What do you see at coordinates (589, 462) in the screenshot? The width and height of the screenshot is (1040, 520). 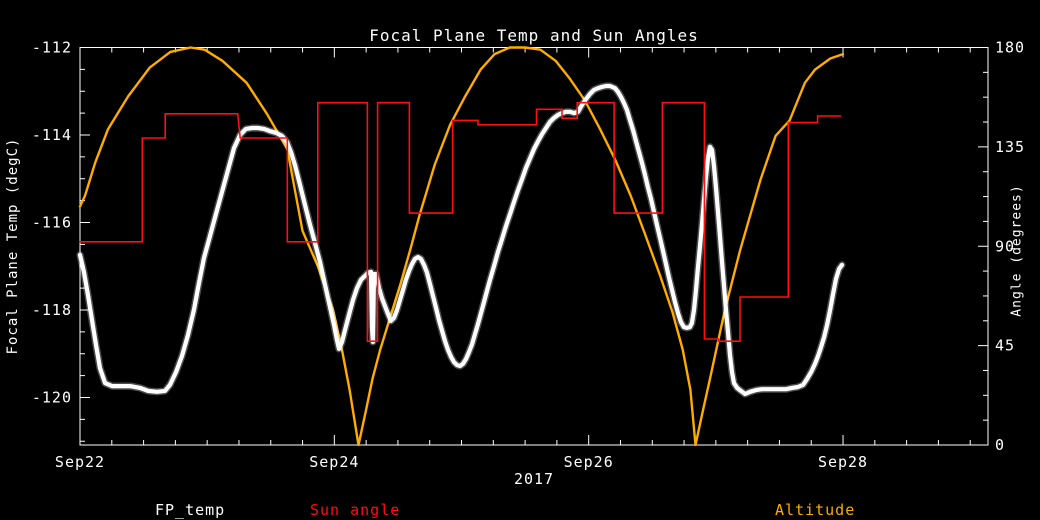 I see `x-tick-label: Sep26` at bounding box center [589, 462].